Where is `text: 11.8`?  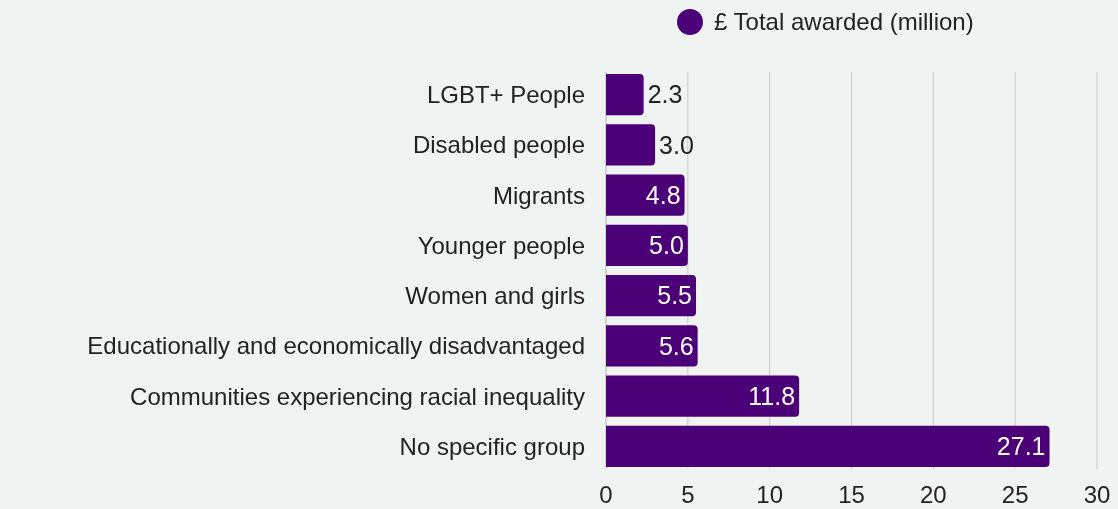
text: 11.8 is located at coordinates (772, 395).